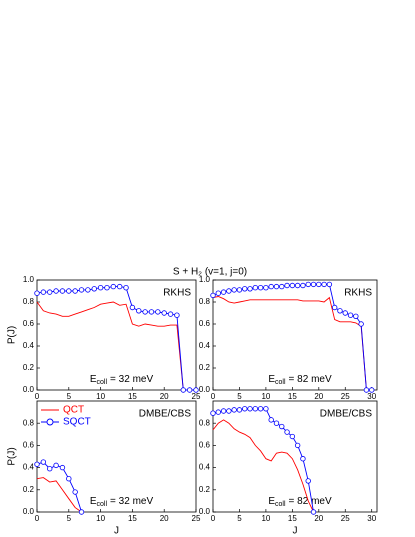 This screenshot has width=415, height=537. Describe the element at coordinates (12, 335) in the screenshot. I see `y-axis-label: P(J)` at that location.